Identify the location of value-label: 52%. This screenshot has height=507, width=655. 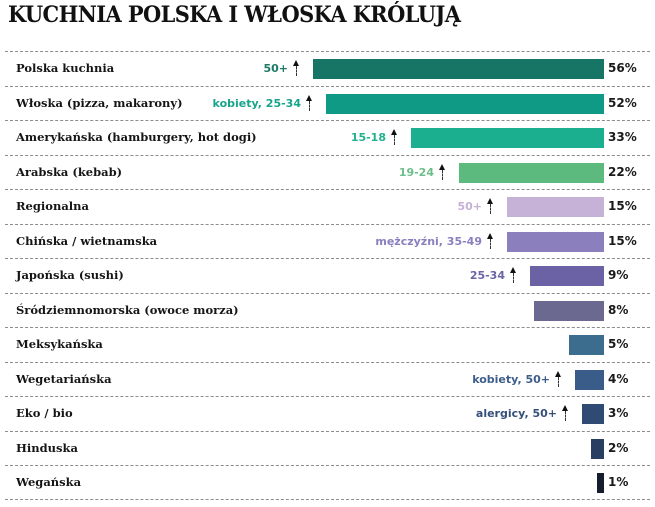
(622, 102).